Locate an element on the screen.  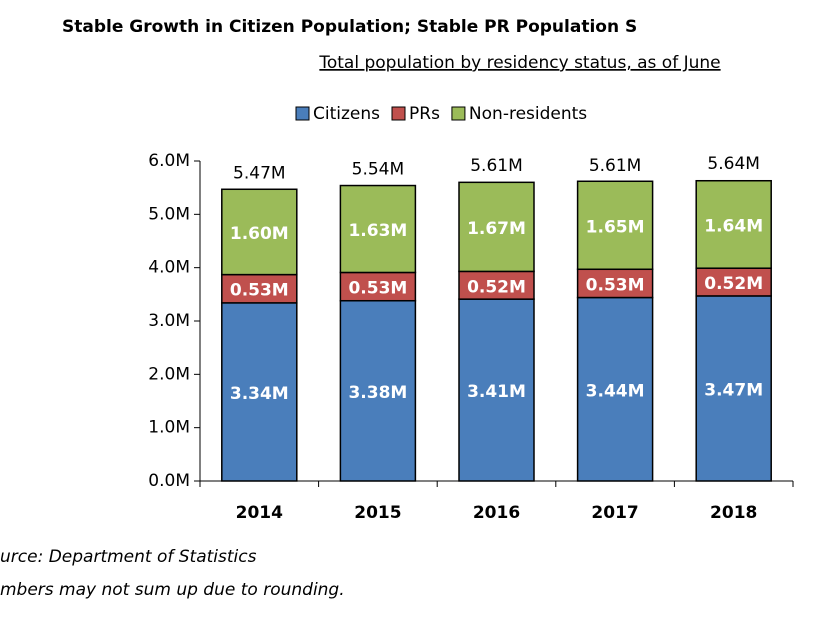
value-label: 1.67M is located at coordinates (496, 229).